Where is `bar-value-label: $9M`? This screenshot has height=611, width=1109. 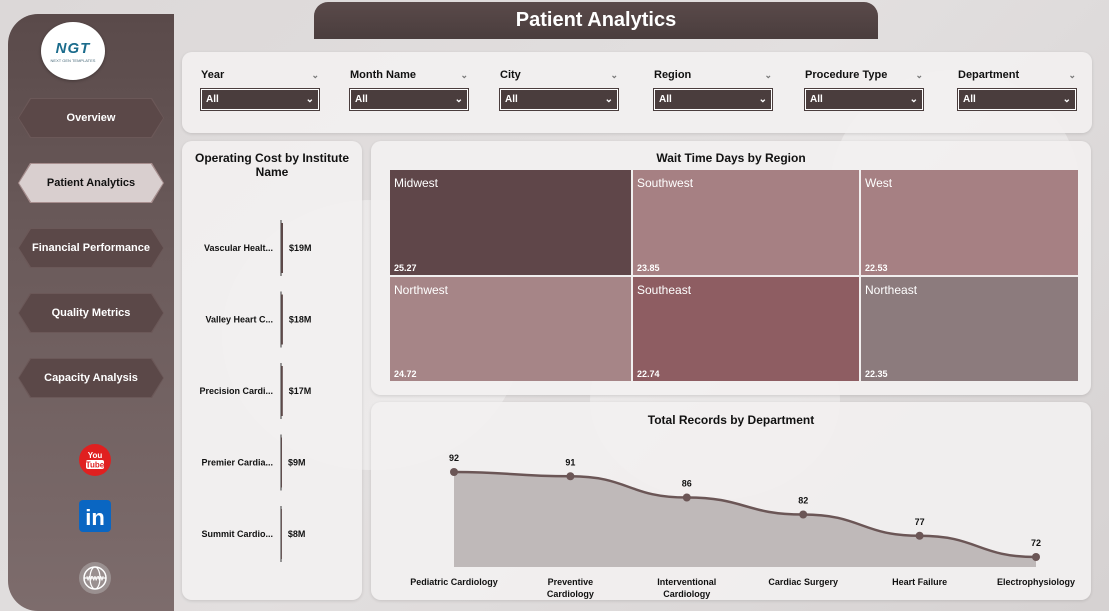
bar-value-label: $9M is located at coordinates (297, 463).